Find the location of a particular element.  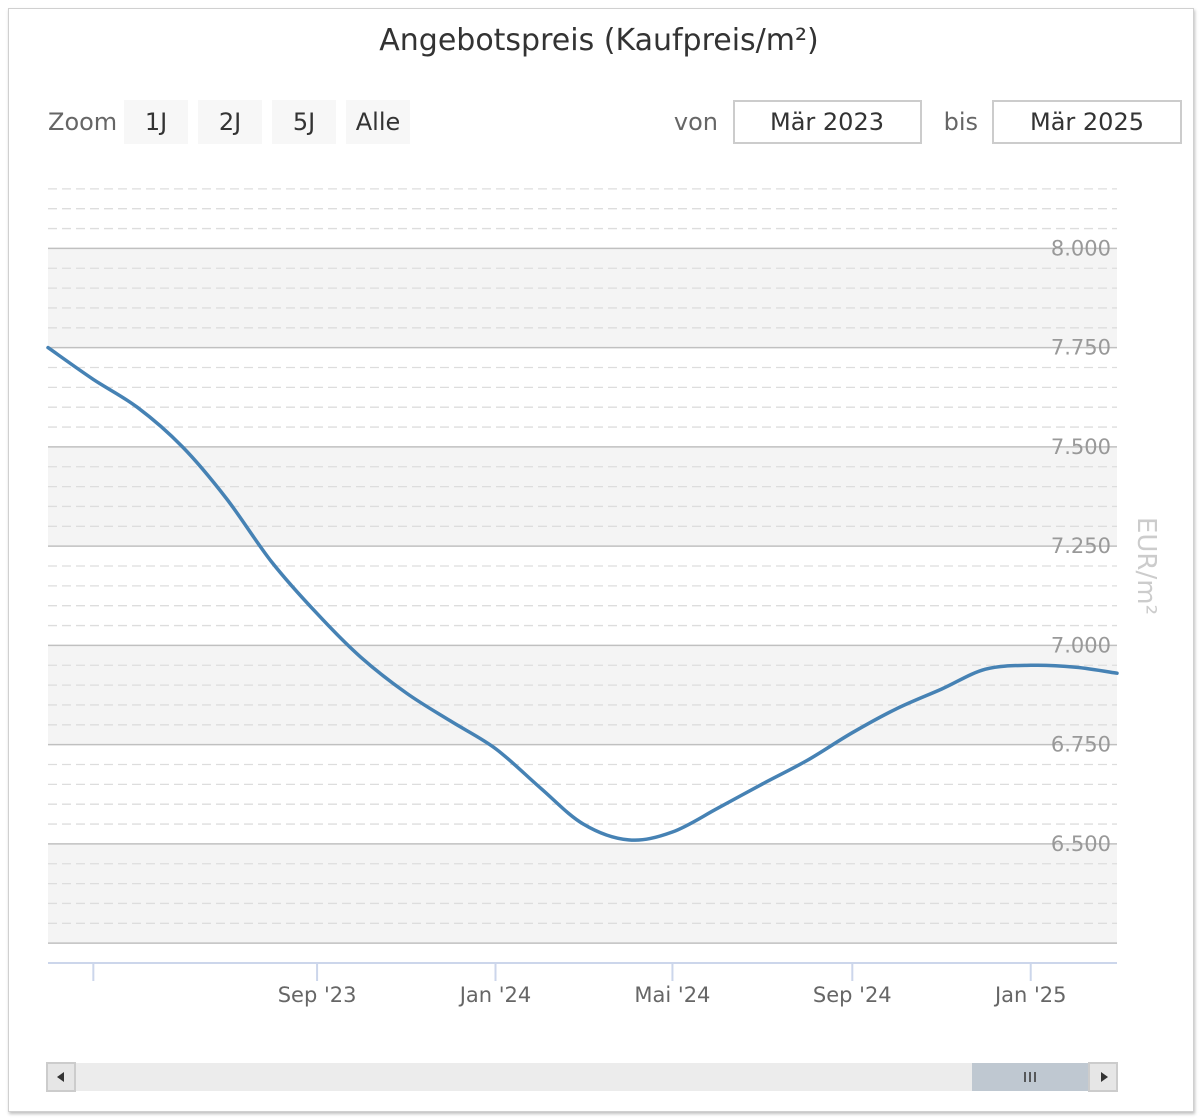

y-axis-labels: 6.500 6.750 7.000 7.250 7.500 7.750 8.000 is located at coordinates (1081, 546).